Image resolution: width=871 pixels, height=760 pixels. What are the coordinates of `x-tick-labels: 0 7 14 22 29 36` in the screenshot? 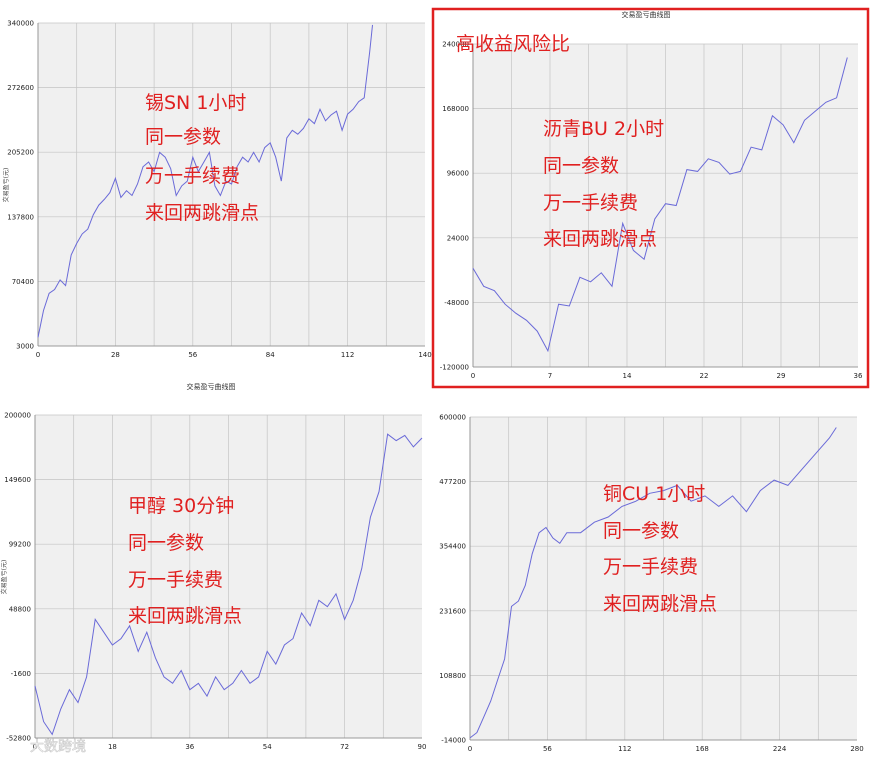 It's located at (667, 376).